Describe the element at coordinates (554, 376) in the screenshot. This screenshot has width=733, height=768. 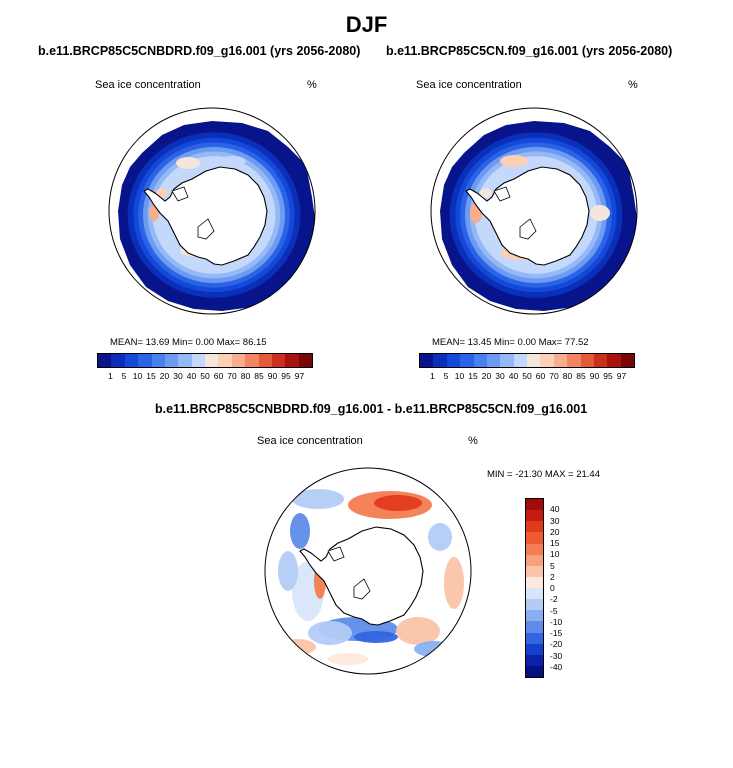
I see `right-colorbar-tick-label: 70` at that location.